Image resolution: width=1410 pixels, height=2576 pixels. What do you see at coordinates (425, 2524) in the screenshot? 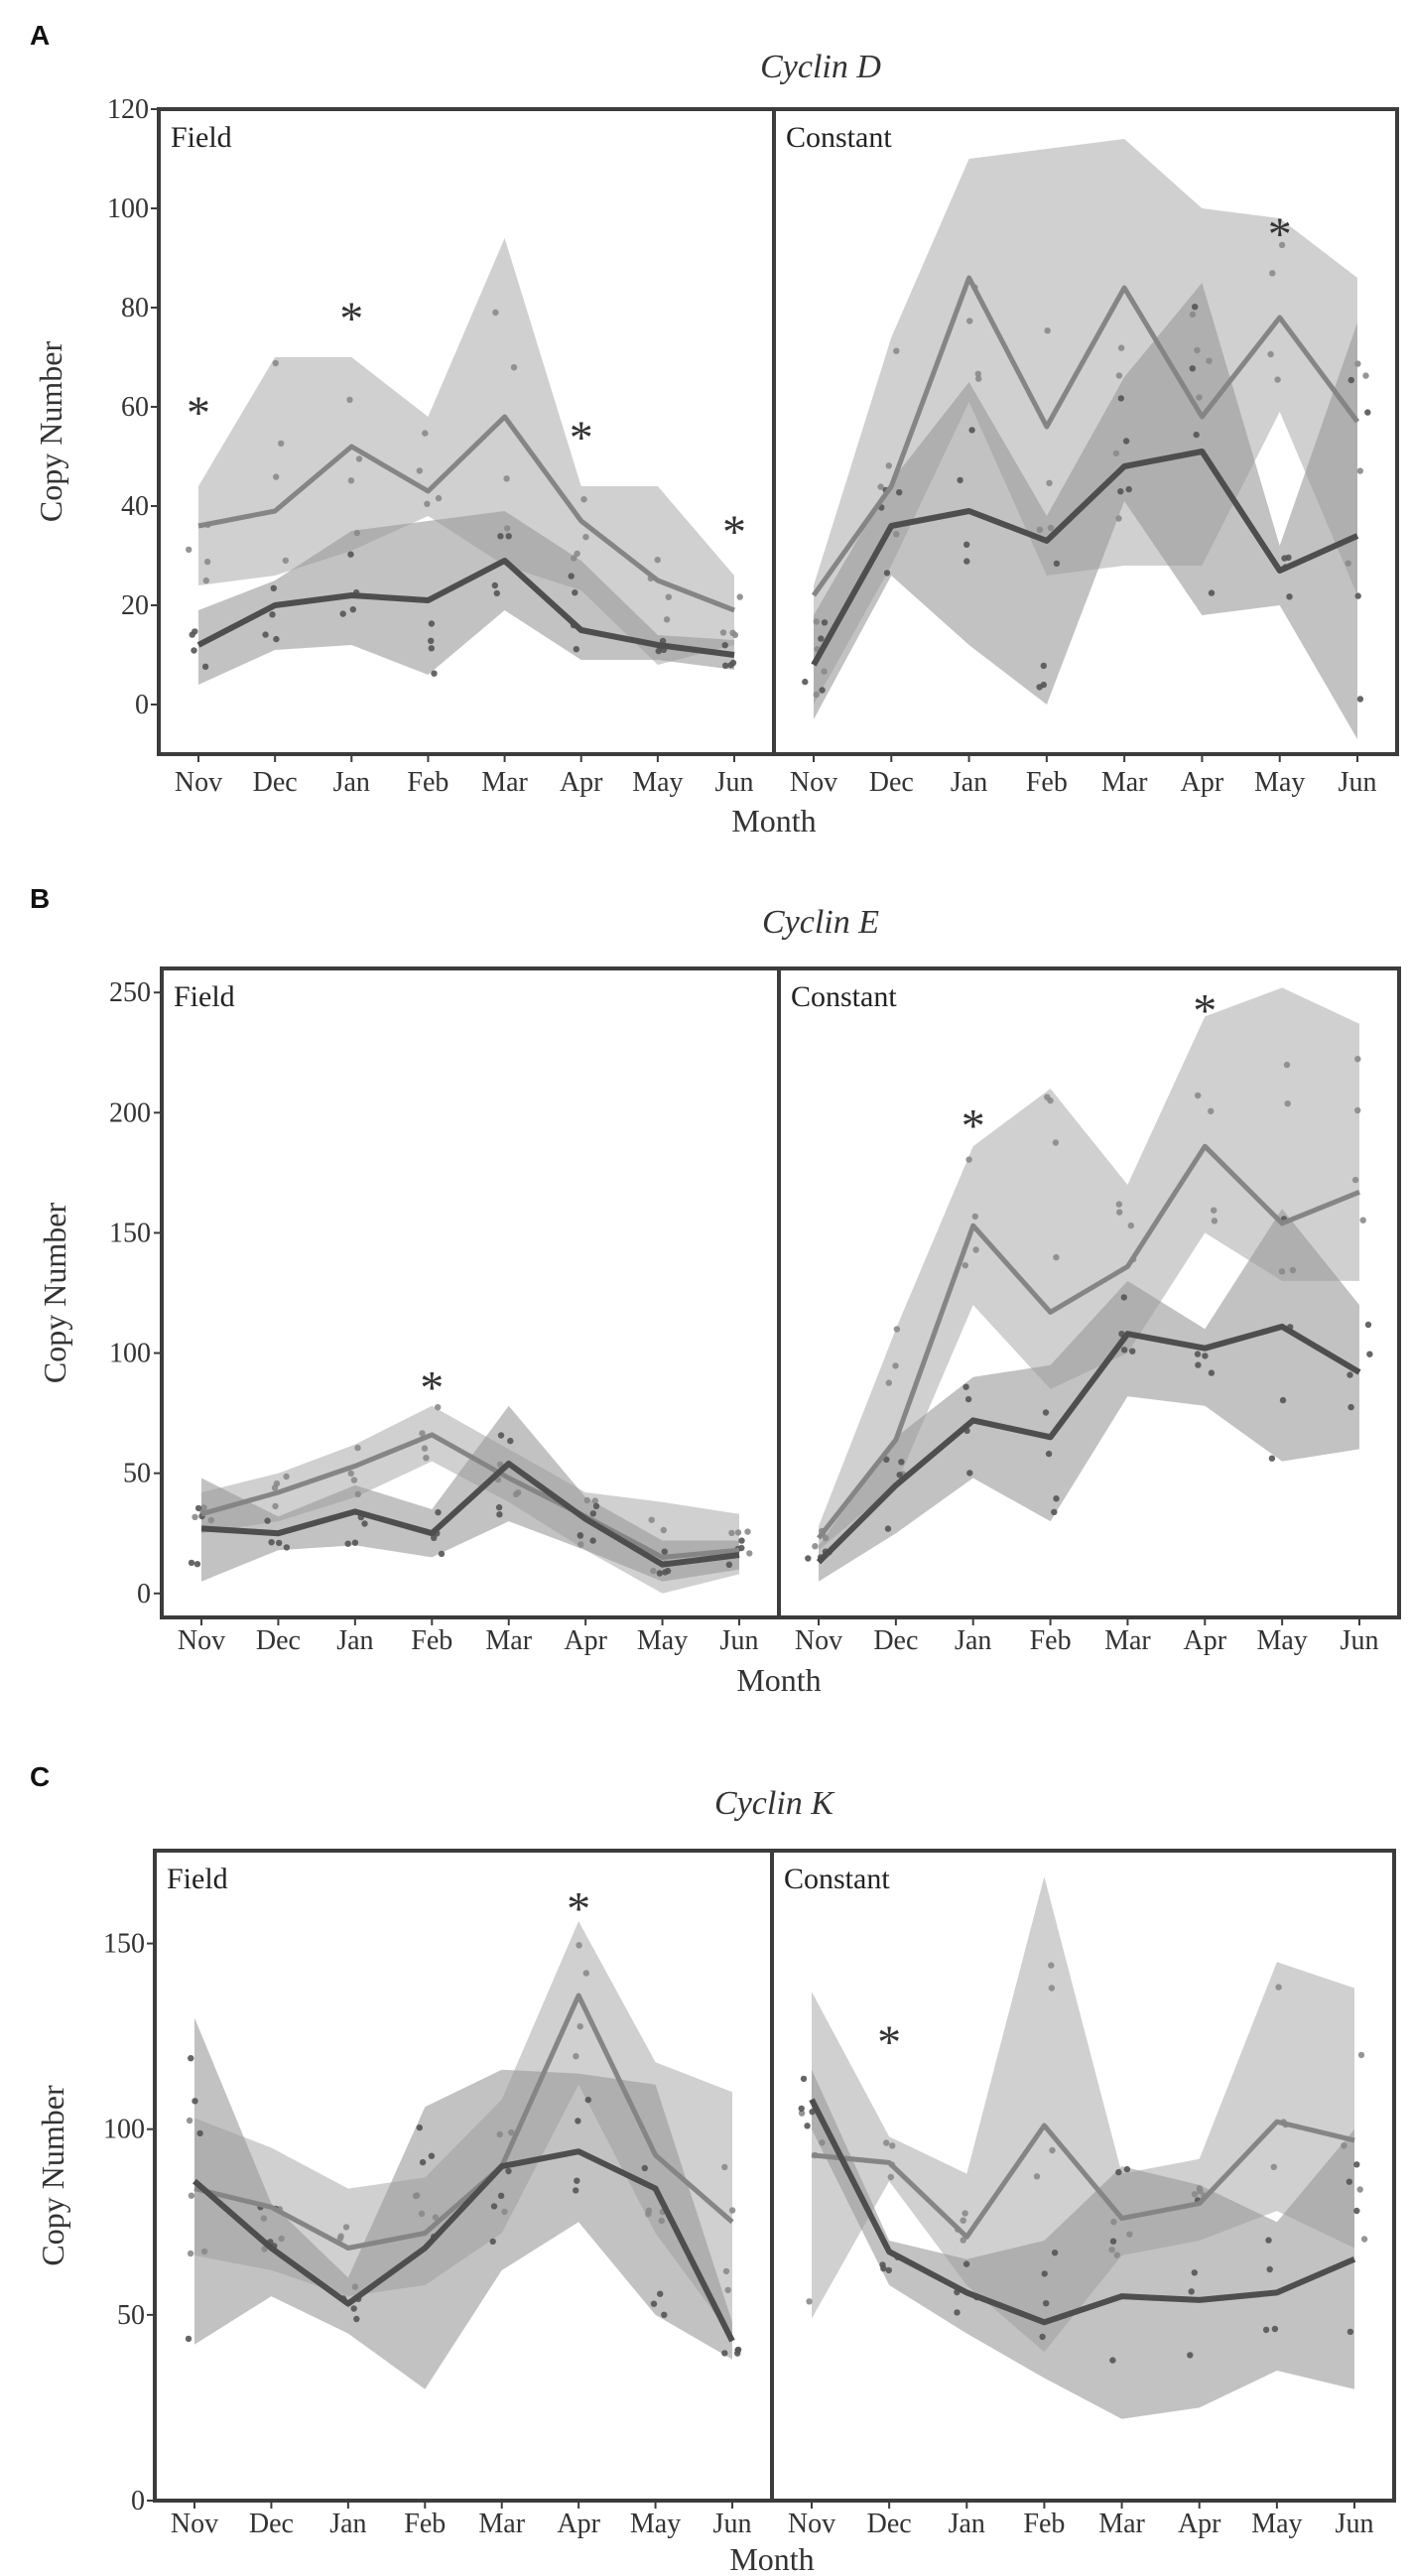
I see `x-tick-label: Feb` at bounding box center [425, 2524].